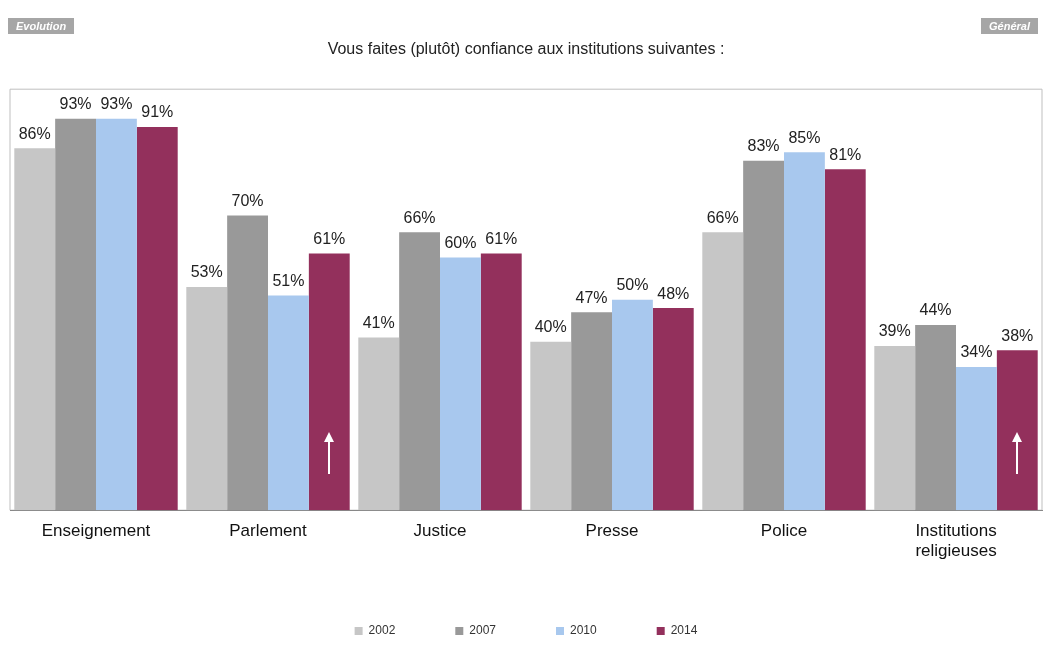  Describe the element at coordinates (845, 154) in the screenshot. I see `data-label: 81%` at that location.